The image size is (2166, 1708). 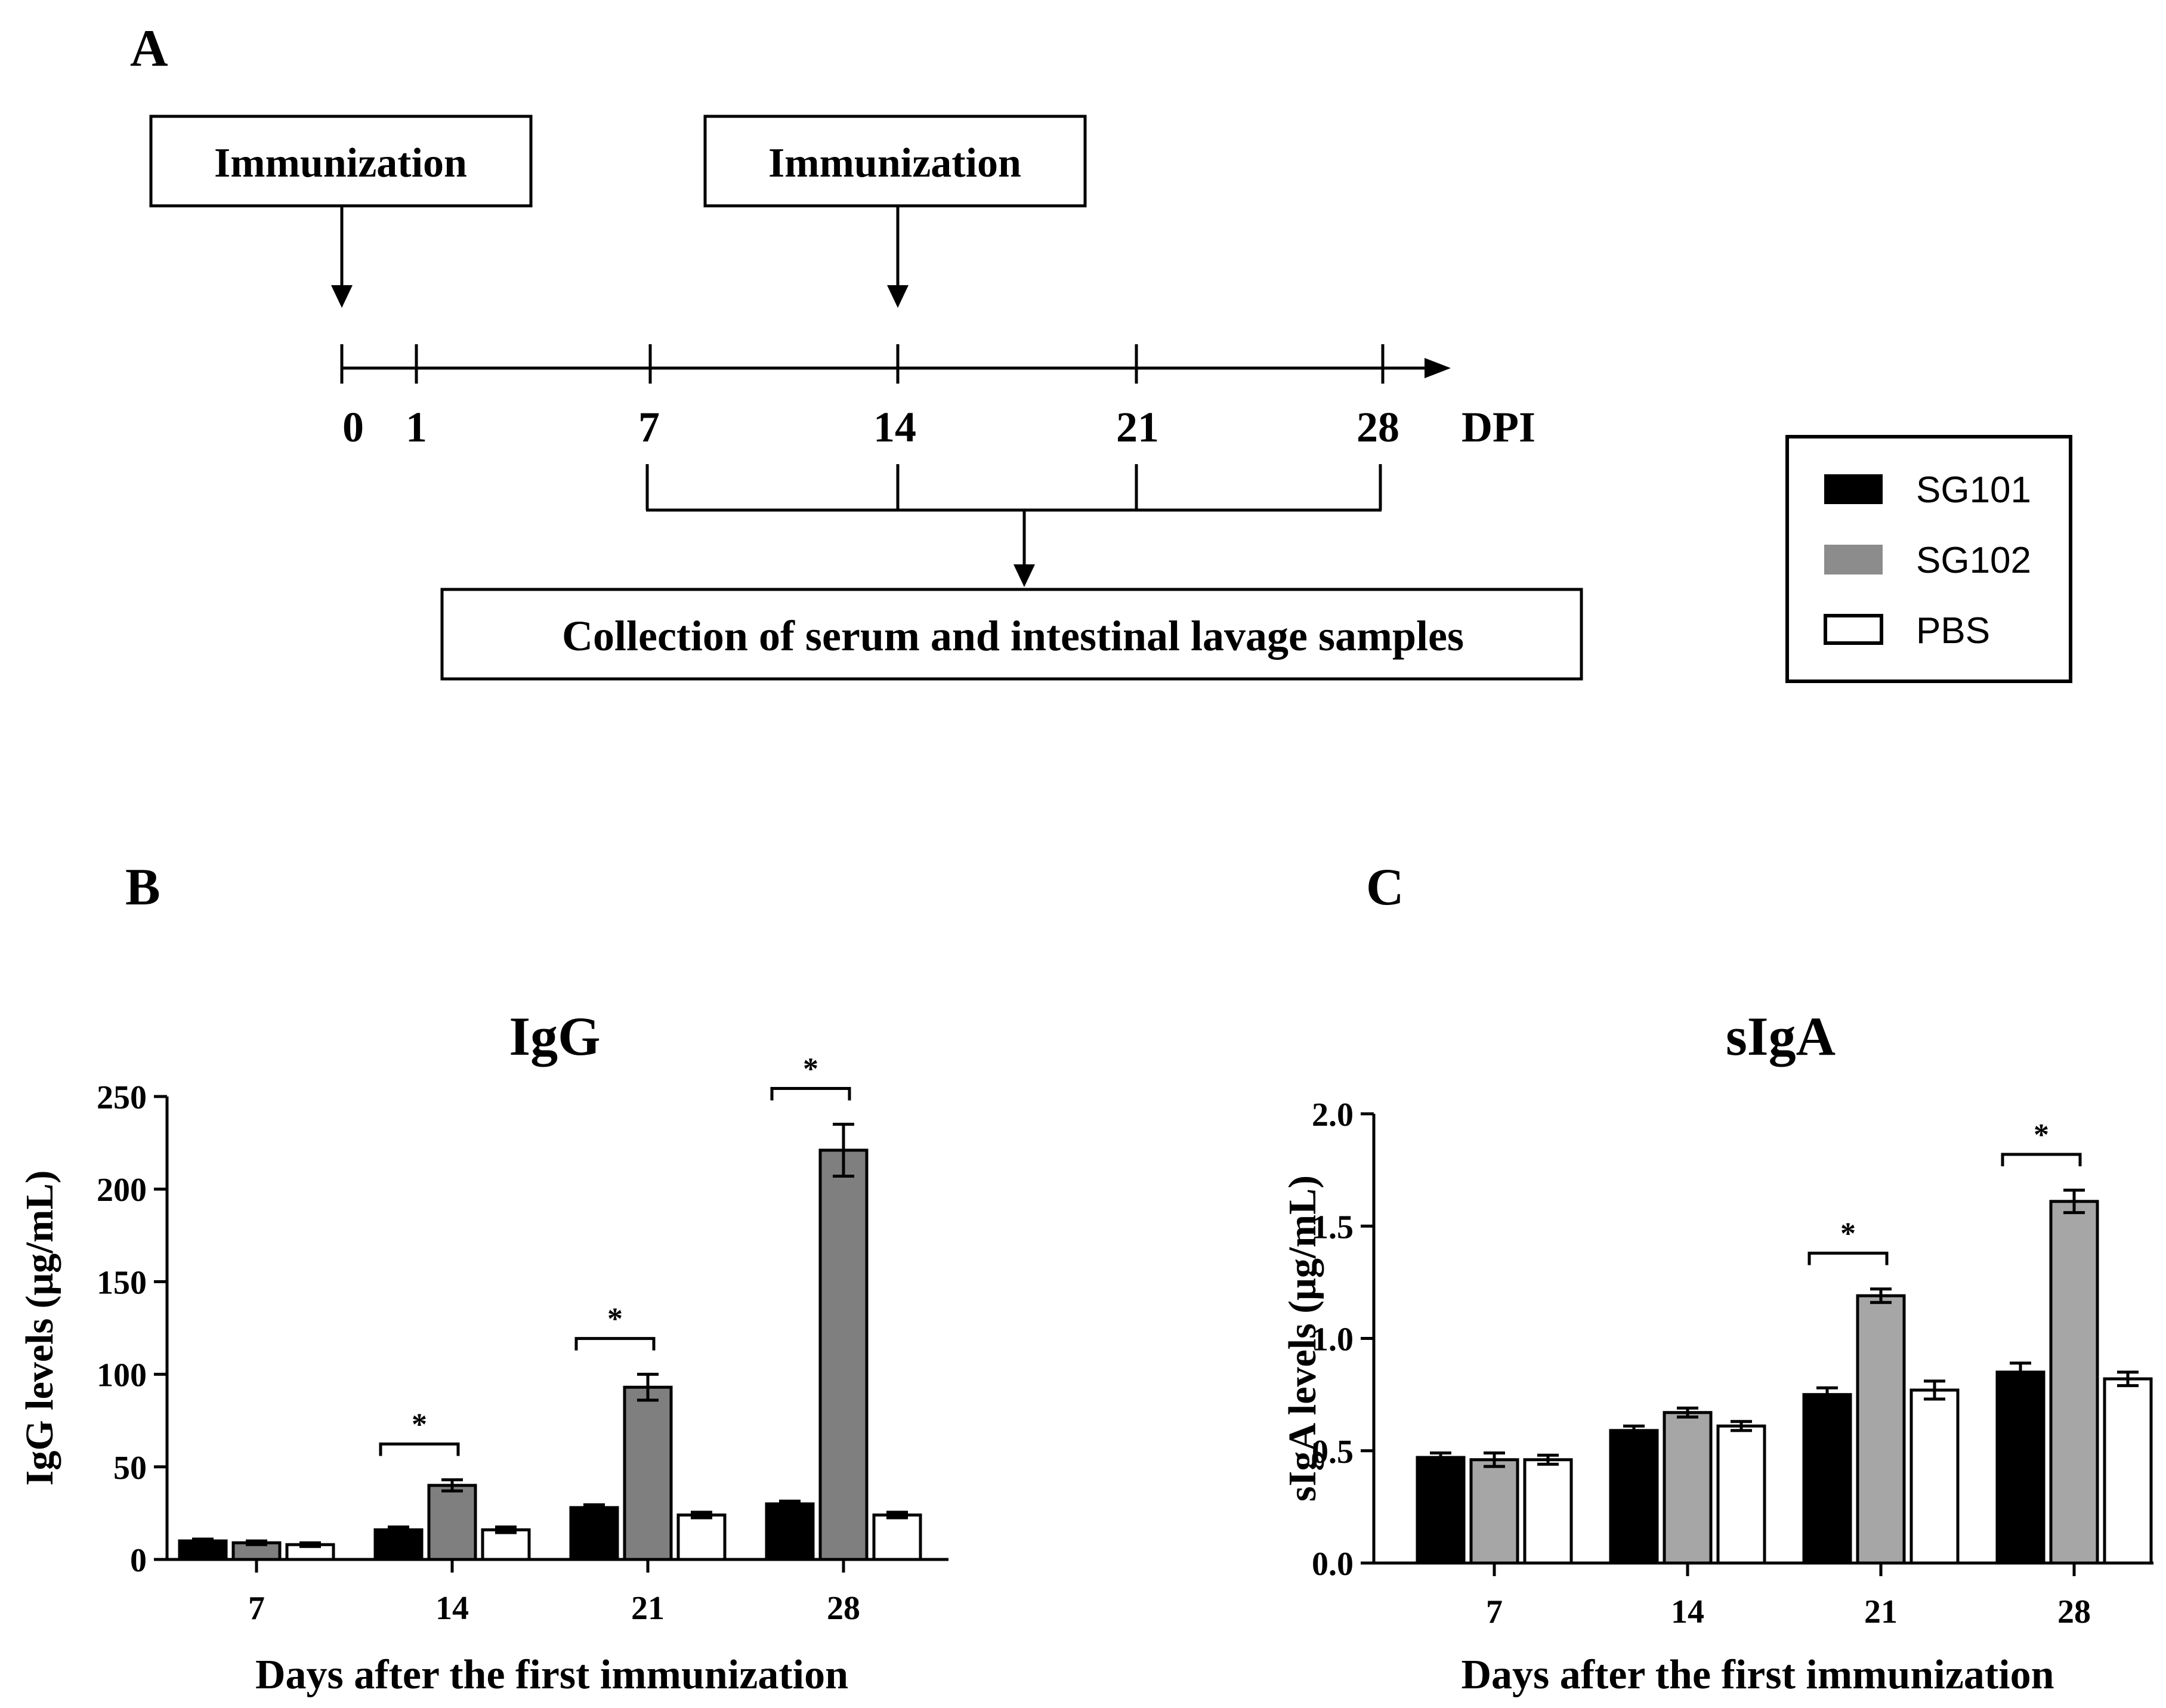 What do you see at coordinates (1333, 1115) in the screenshot?
I see `siga-y-tick-label: 2.0` at bounding box center [1333, 1115].